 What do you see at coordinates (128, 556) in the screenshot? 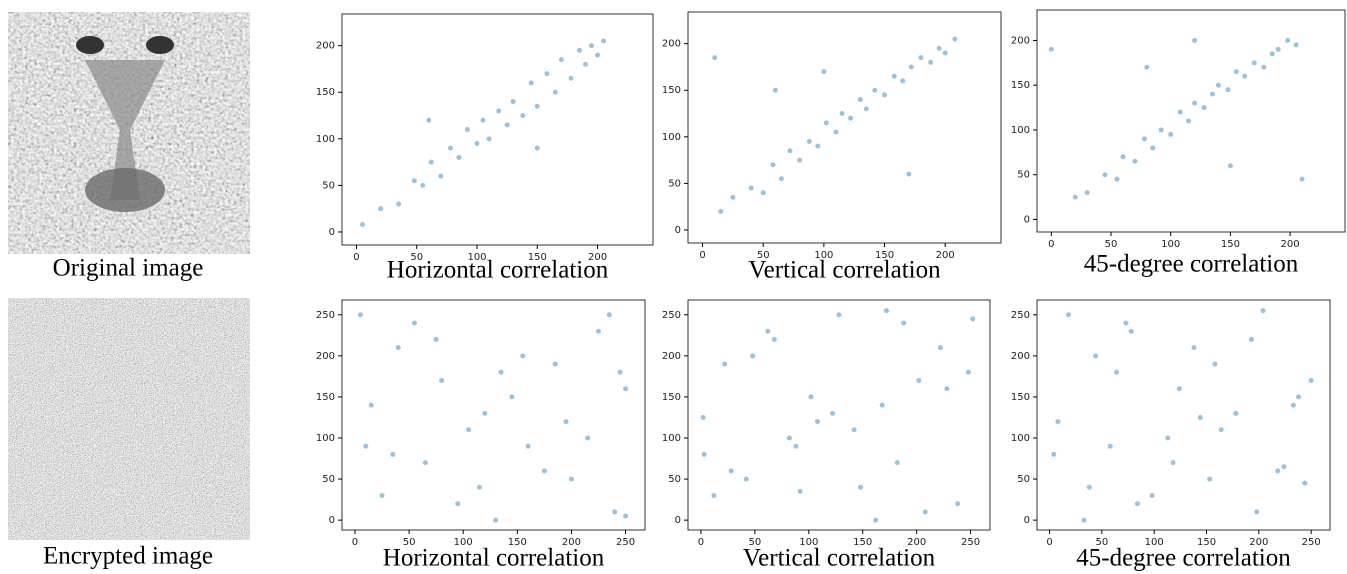
I see `image-caption: Encrypted image` at bounding box center [128, 556].